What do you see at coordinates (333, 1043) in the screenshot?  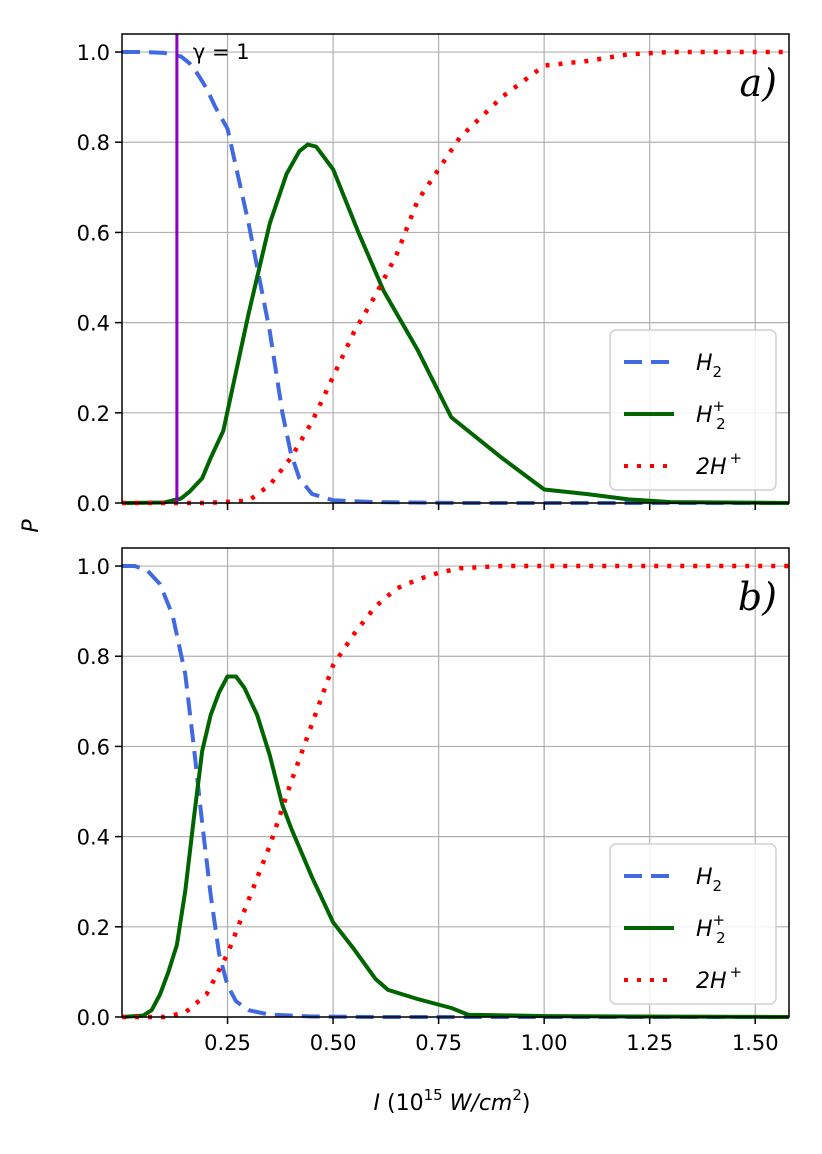 I see `x-tick-label: 0.50` at bounding box center [333, 1043].